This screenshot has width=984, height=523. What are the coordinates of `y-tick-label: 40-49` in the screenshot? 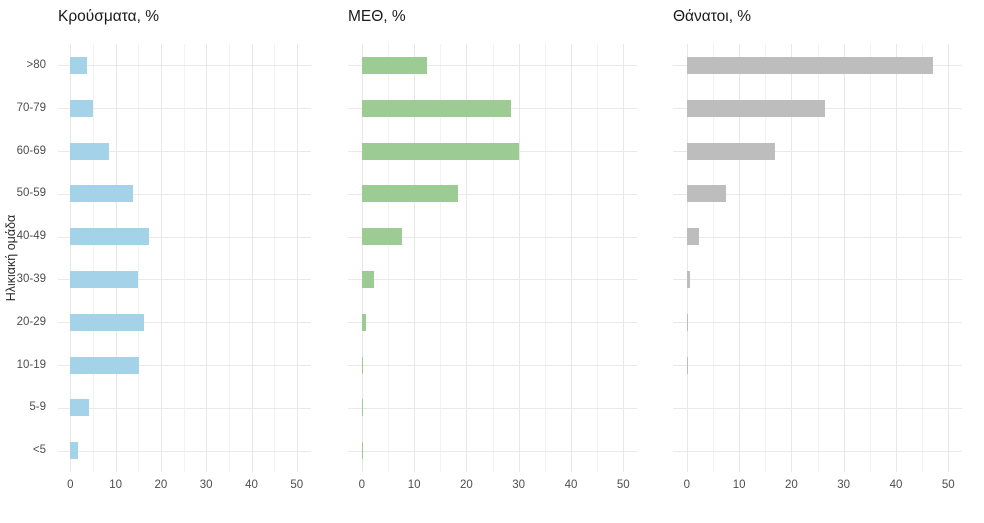 It's located at (31, 236).